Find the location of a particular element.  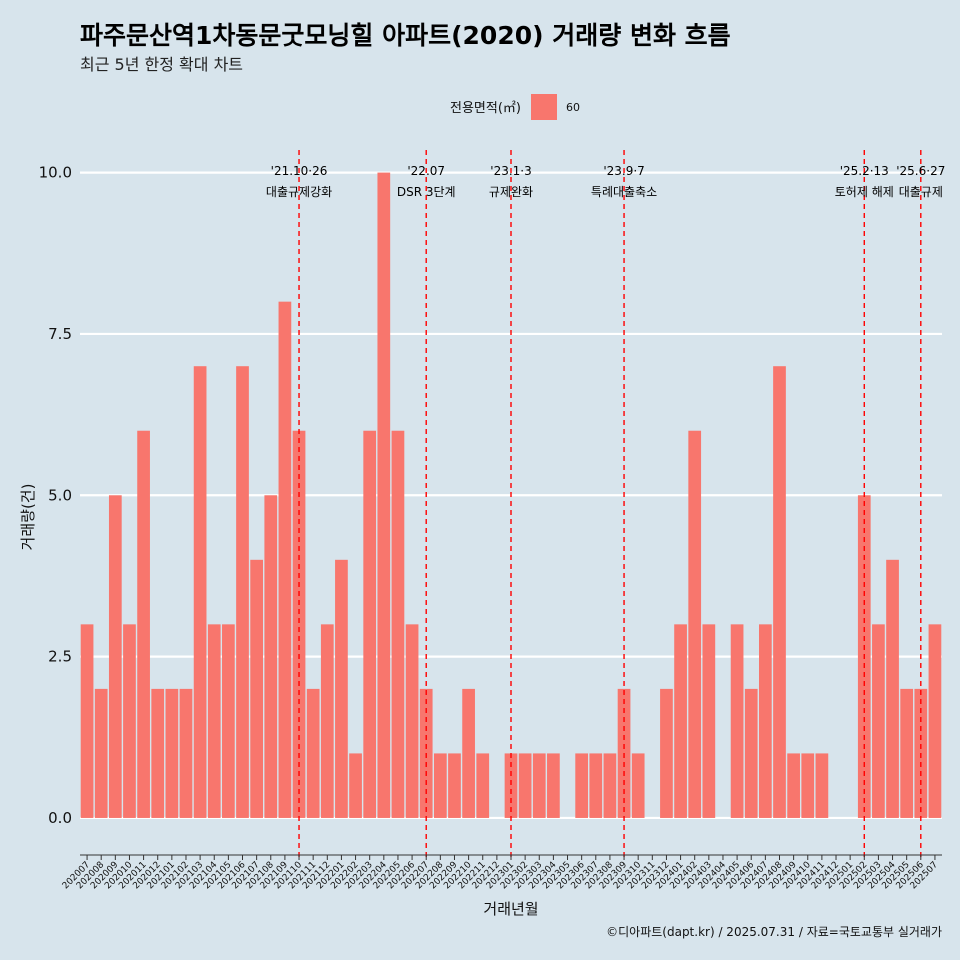

event-date: '22.07 is located at coordinates (426, 171).